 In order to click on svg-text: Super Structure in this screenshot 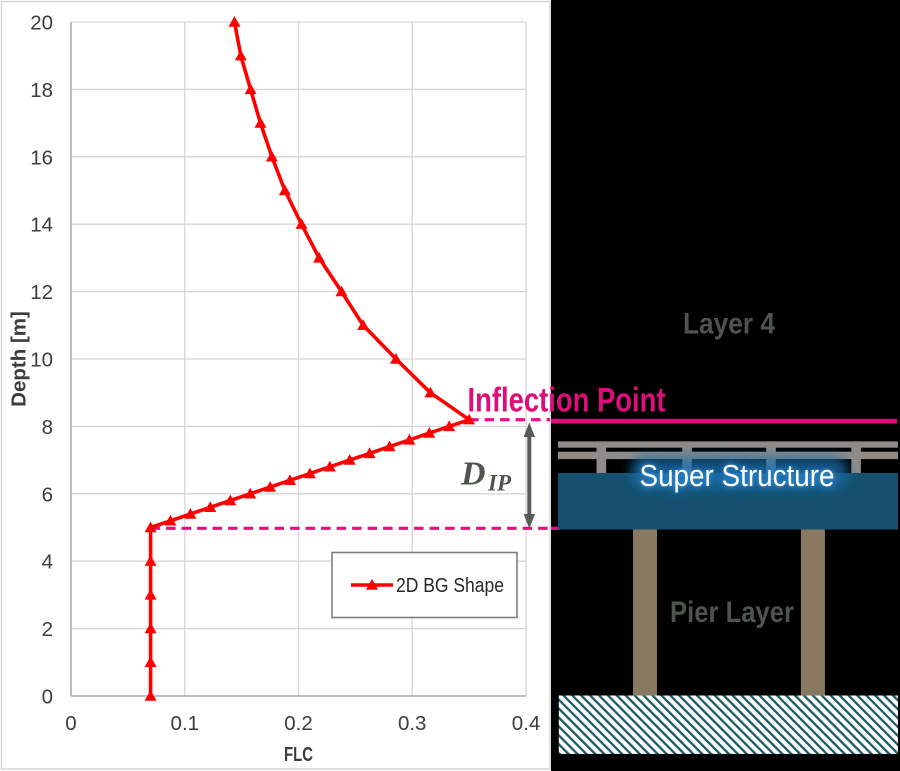, I will do `click(737, 475)`.